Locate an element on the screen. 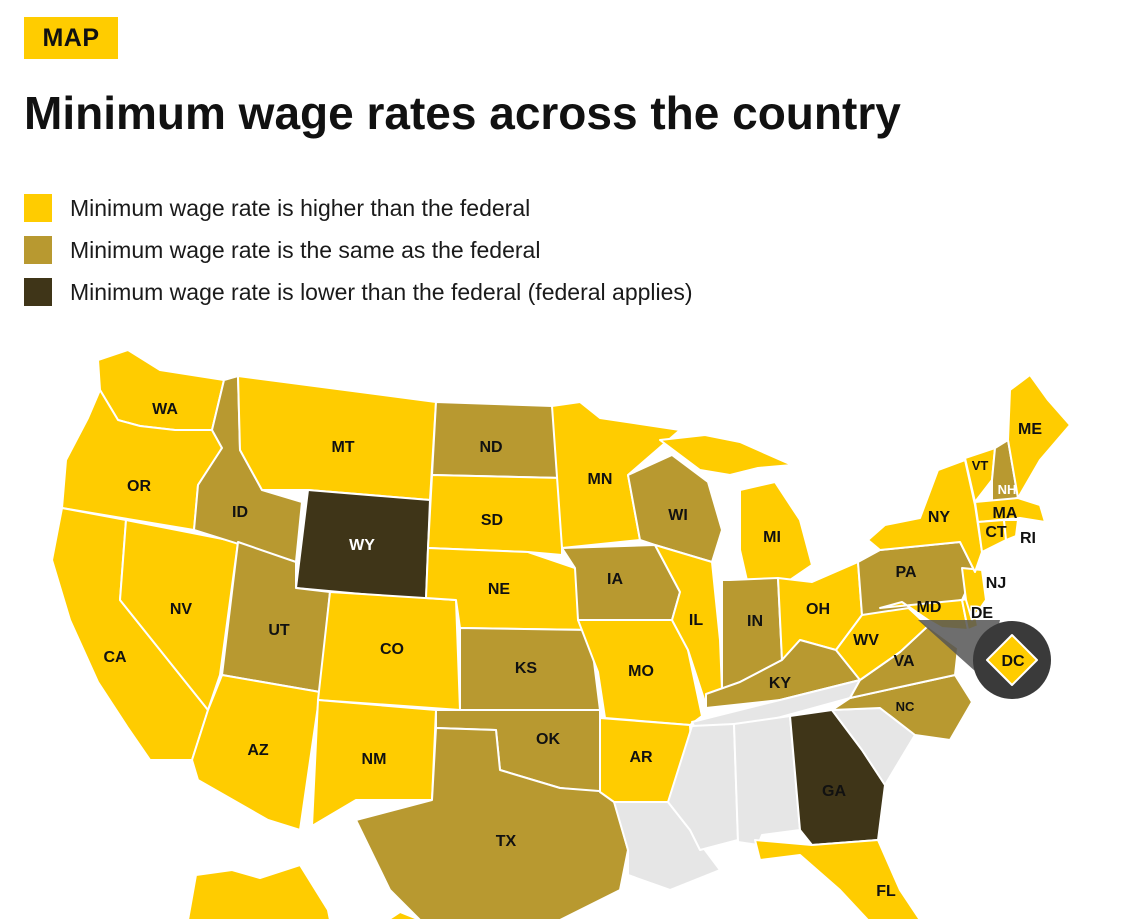 The width and height of the screenshot is (1132, 920). label-ny: NY is located at coordinates (939, 517).